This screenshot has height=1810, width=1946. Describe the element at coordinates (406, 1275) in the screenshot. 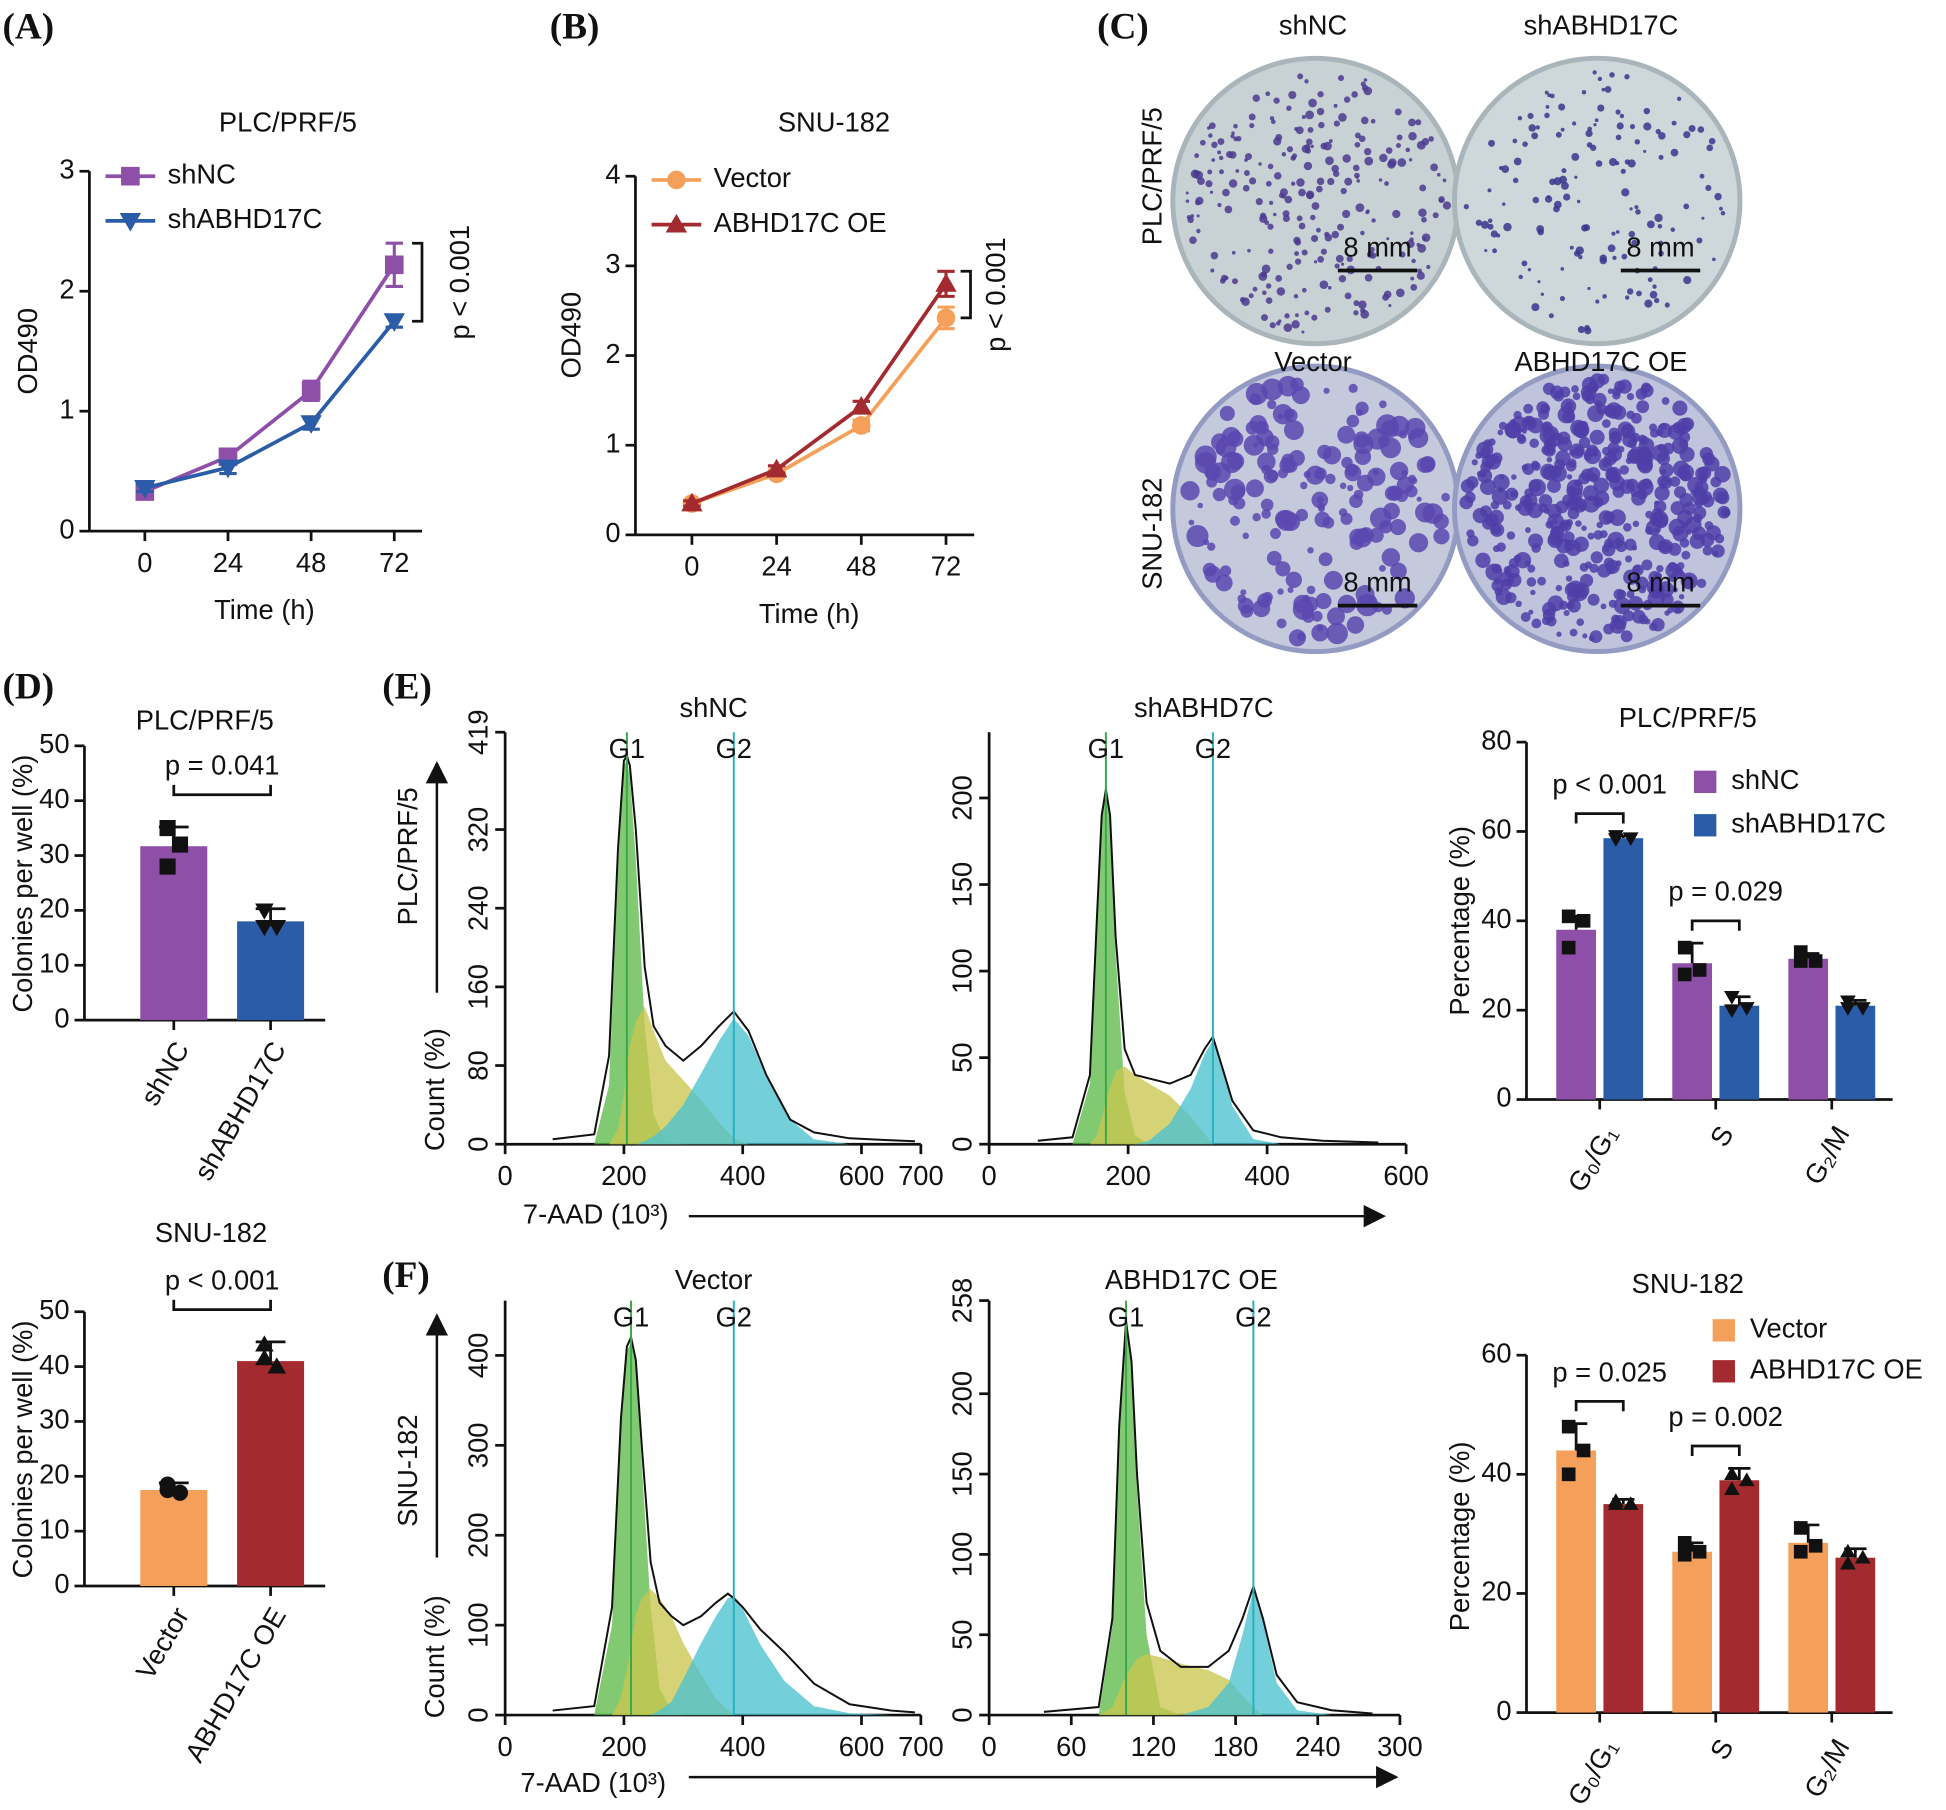

I see `panel-label: (F)` at that location.